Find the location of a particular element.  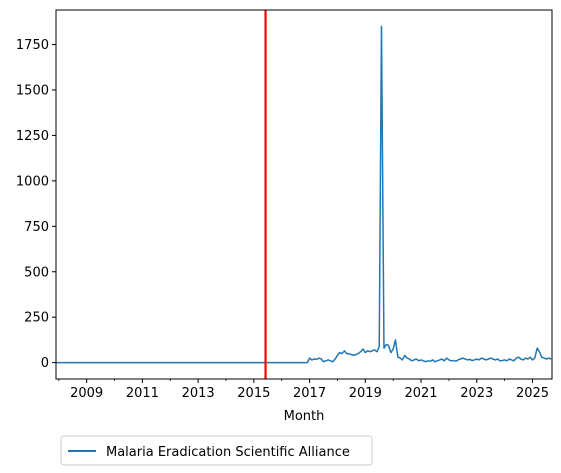

x-tick-label-2021: 2021 is located at coordinates (420, 393).